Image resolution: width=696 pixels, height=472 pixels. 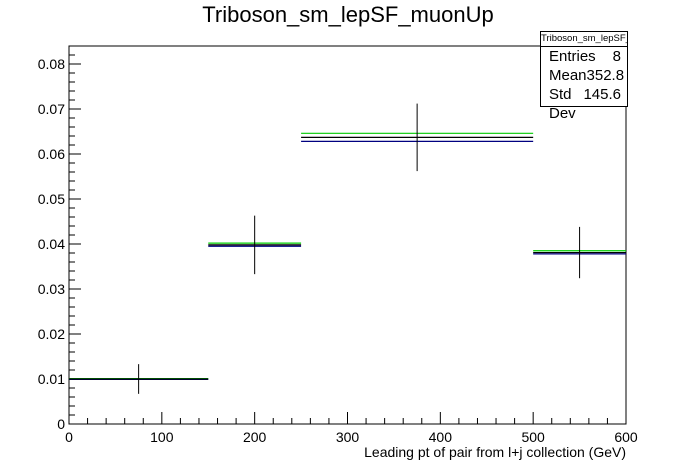 I want to click on x-tick-label: 400, so click(x=441, y=437).